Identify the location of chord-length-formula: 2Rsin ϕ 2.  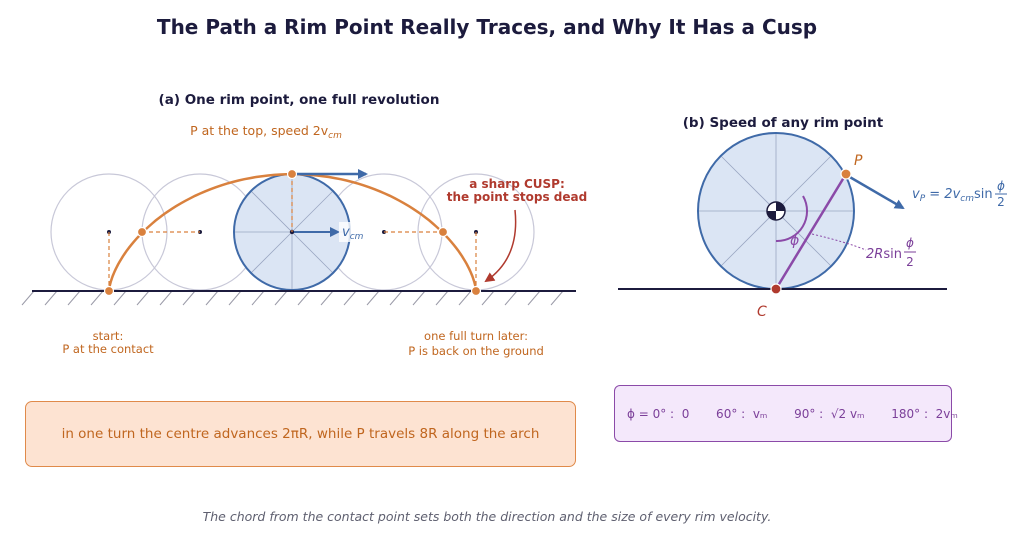
(891, 252).